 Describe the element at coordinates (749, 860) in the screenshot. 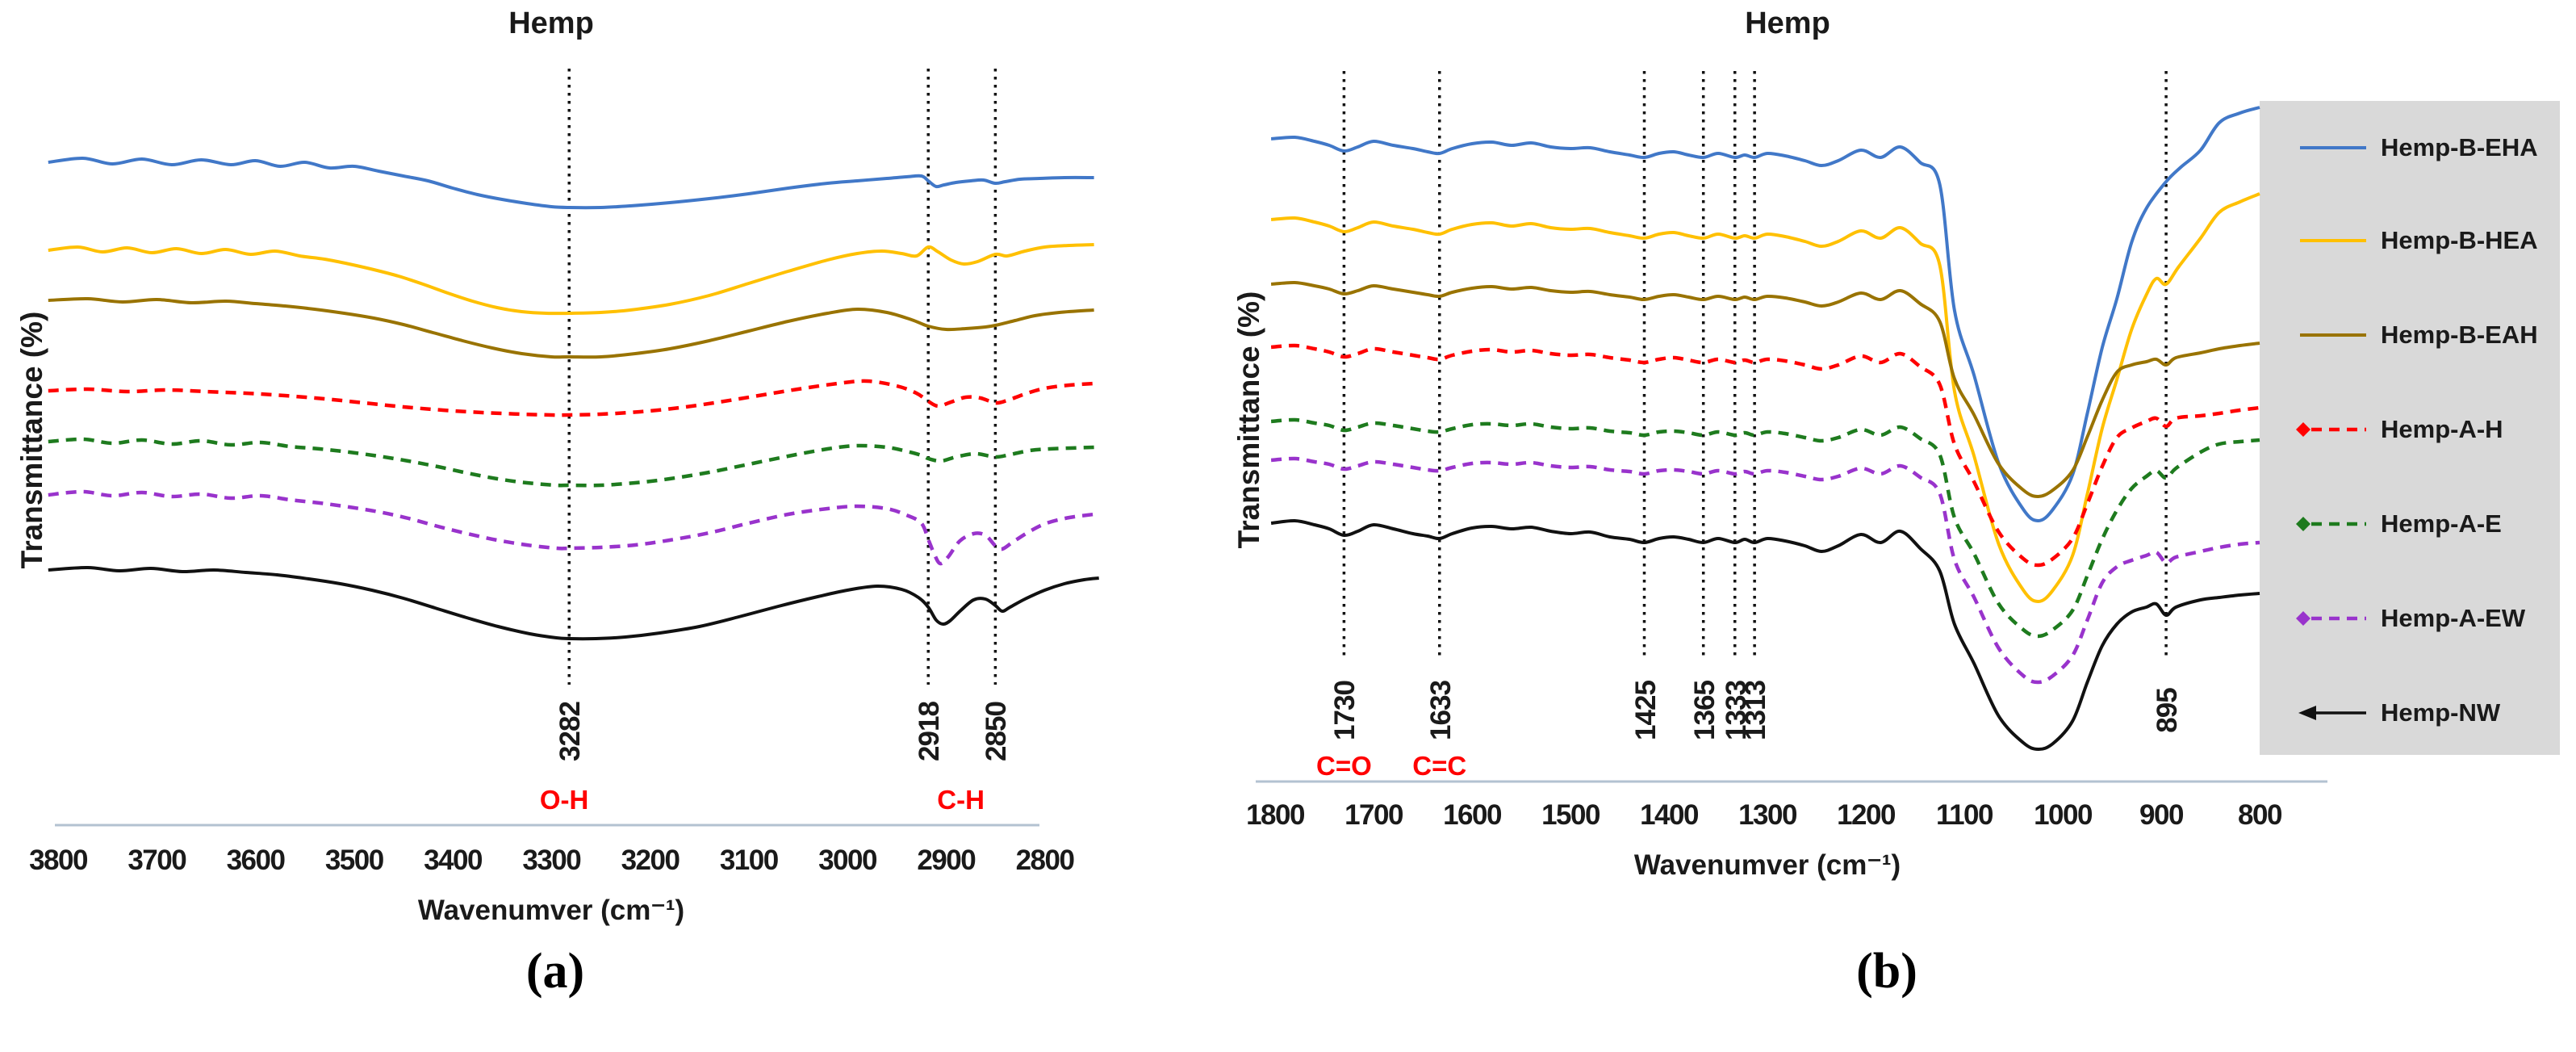

I see `x-tick-3100: 3100` at that location.